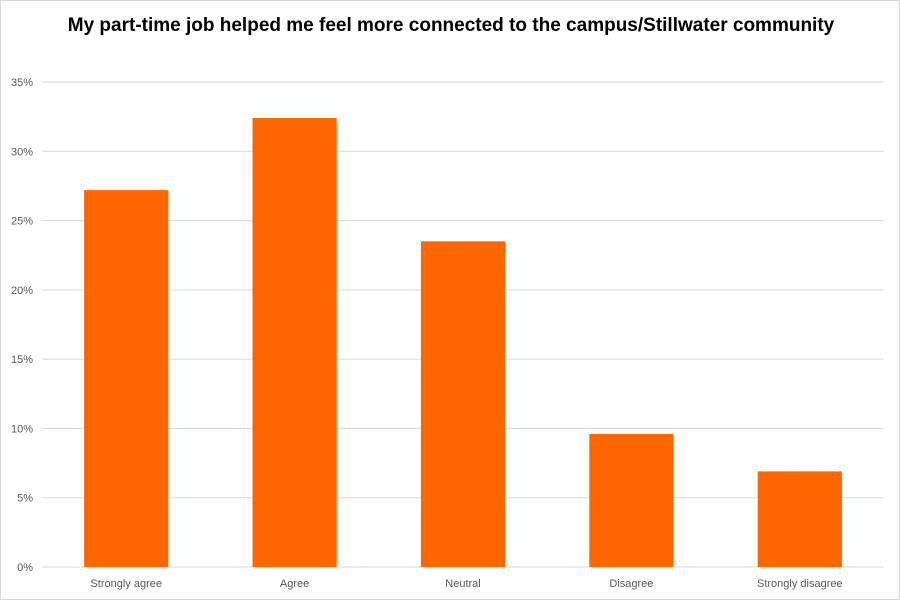  Describe the element at coordinates (22, 291) in the screenshot. I see `y-tick-label: 20%` at that location.